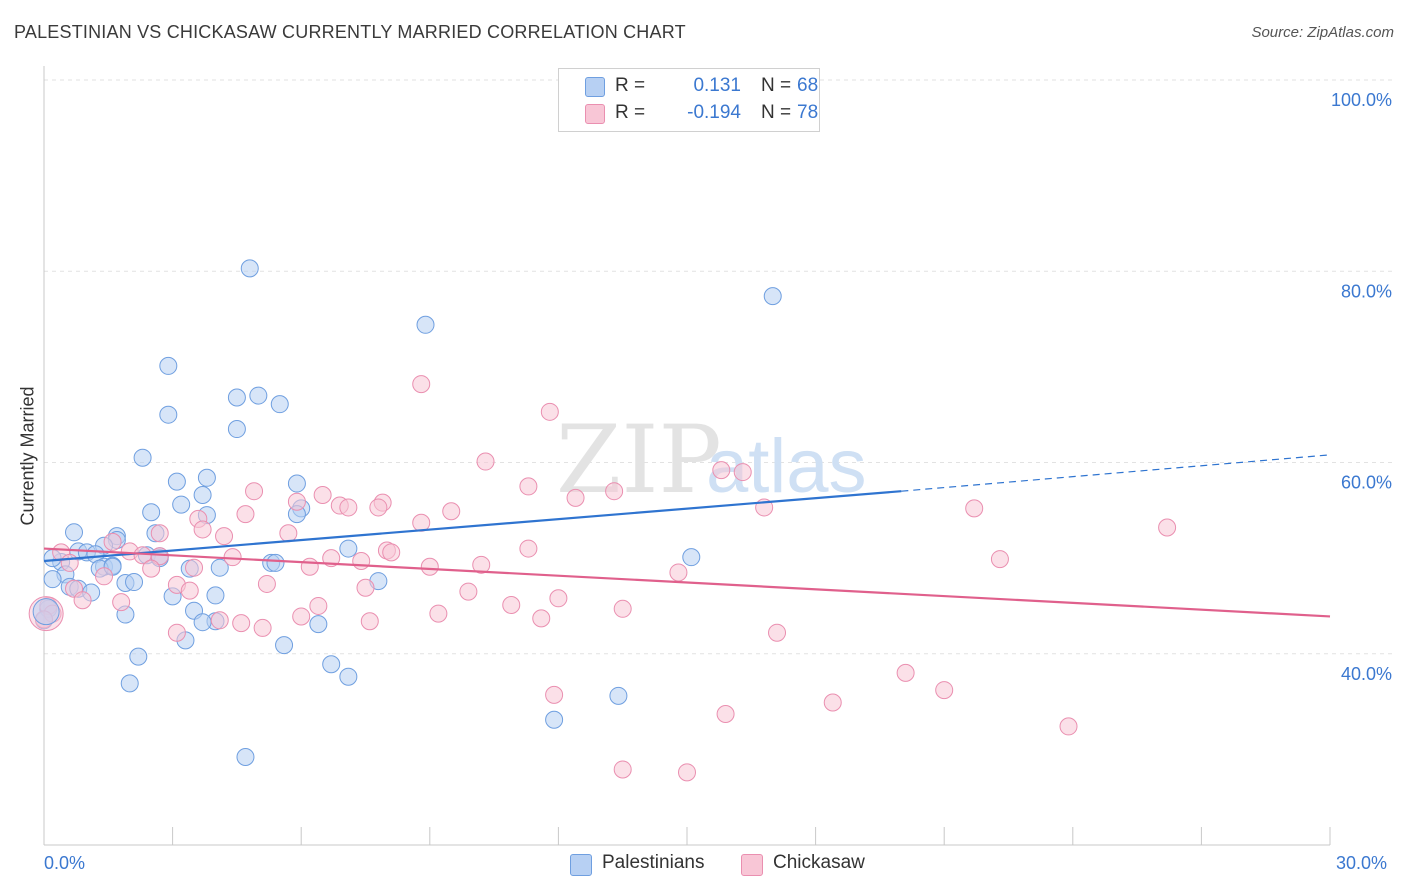 The image size is (1406, 892). I want to click on y-axis-label: Currently Married, so click(27, 456).